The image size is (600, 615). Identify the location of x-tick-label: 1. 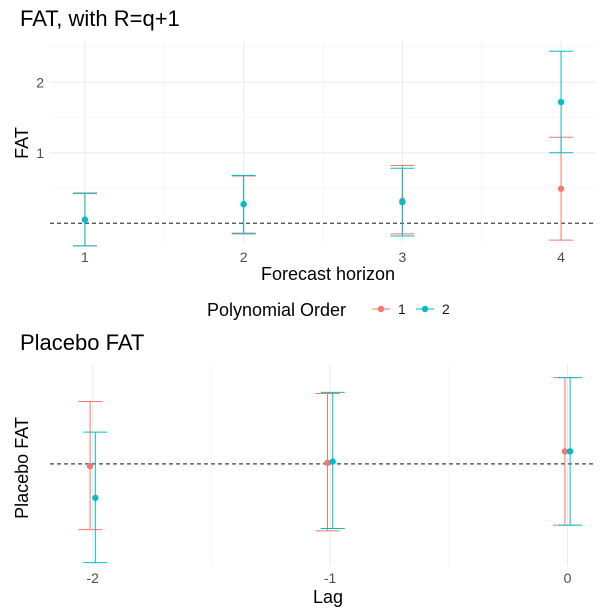
(85, 257).